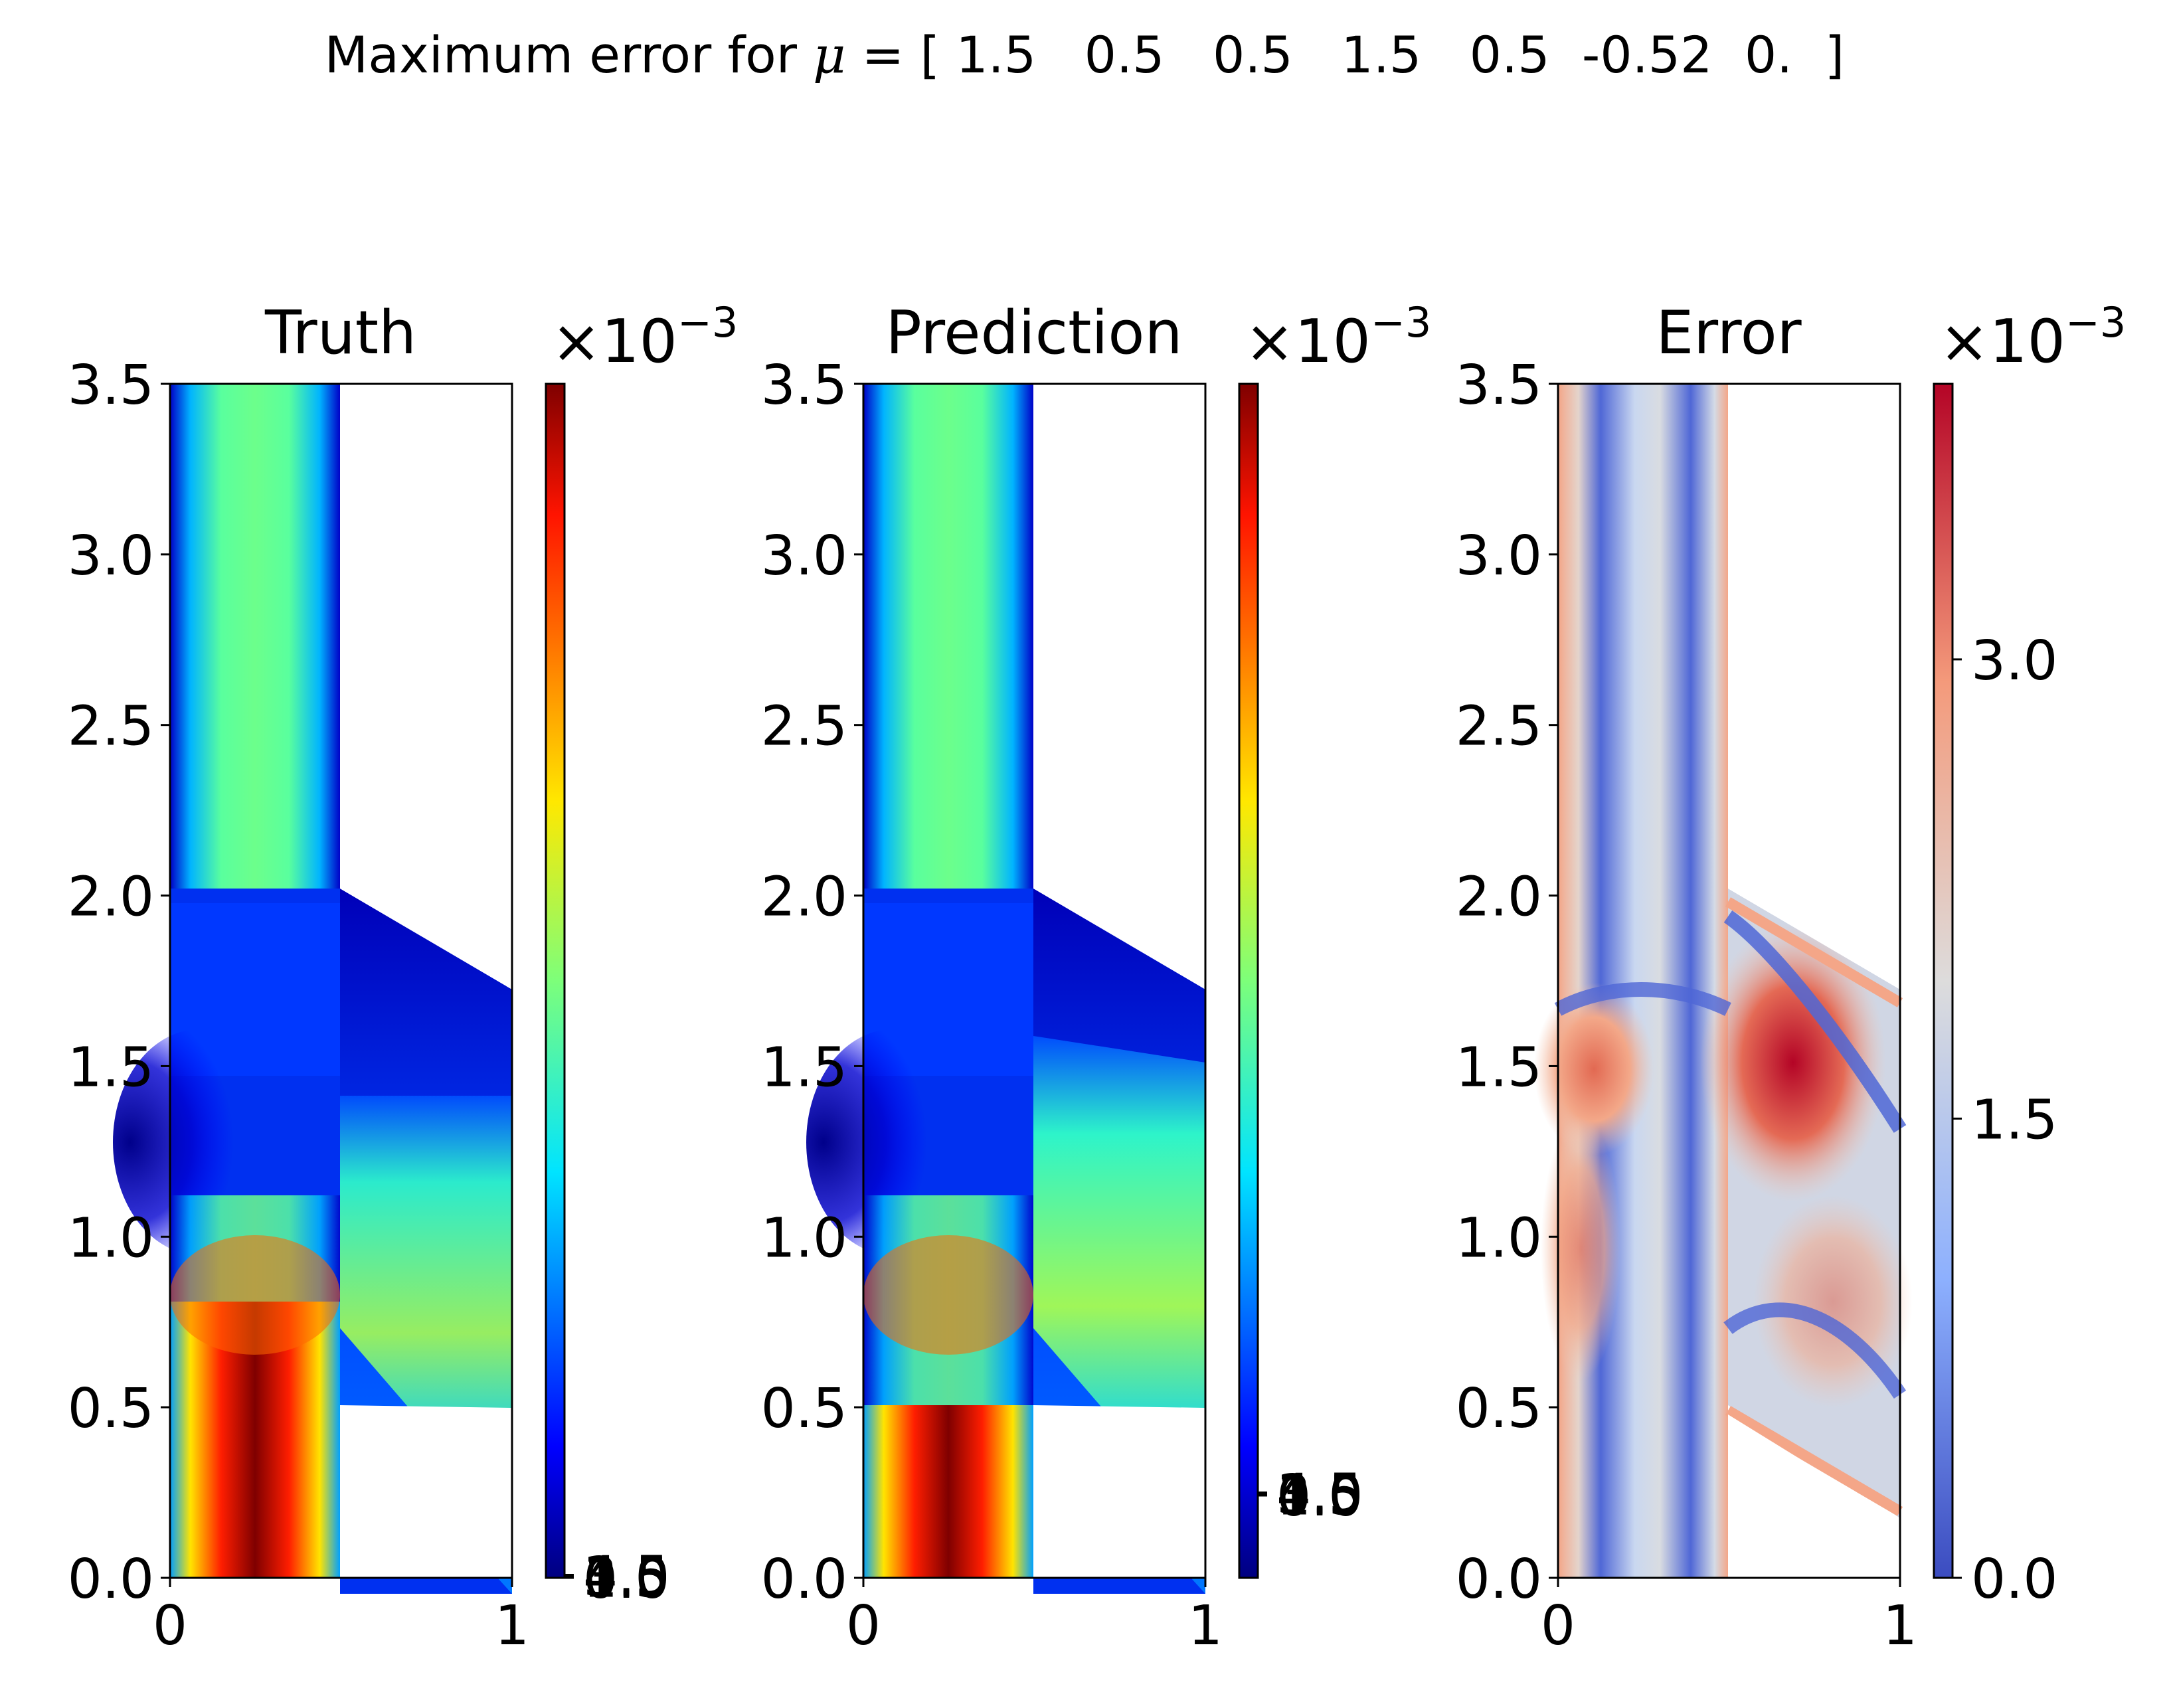 The height and width of the screenshot is (1708, 2169). I want to click on prediction-axes-frame, so click(1034, 981).